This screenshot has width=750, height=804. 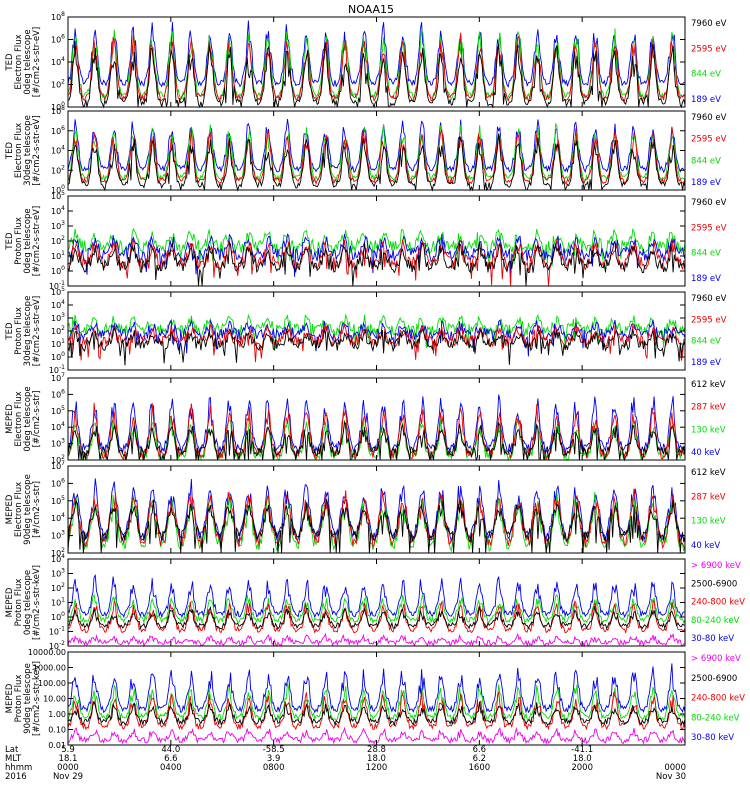 What do you see at coordinates (52, 683) in the screenshot?
I see `y-tick-label: 100.00` at bounding box center [52, 683].